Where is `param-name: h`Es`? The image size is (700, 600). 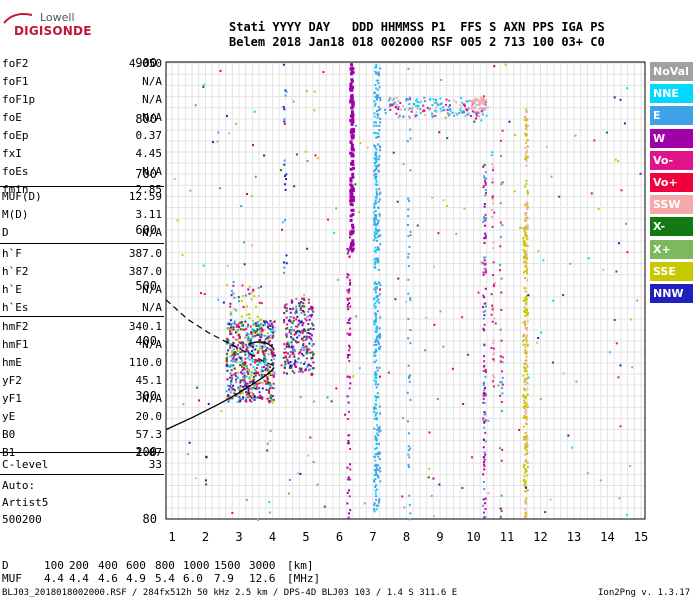 param-name: h`Es is located at coordinates (15, 307).